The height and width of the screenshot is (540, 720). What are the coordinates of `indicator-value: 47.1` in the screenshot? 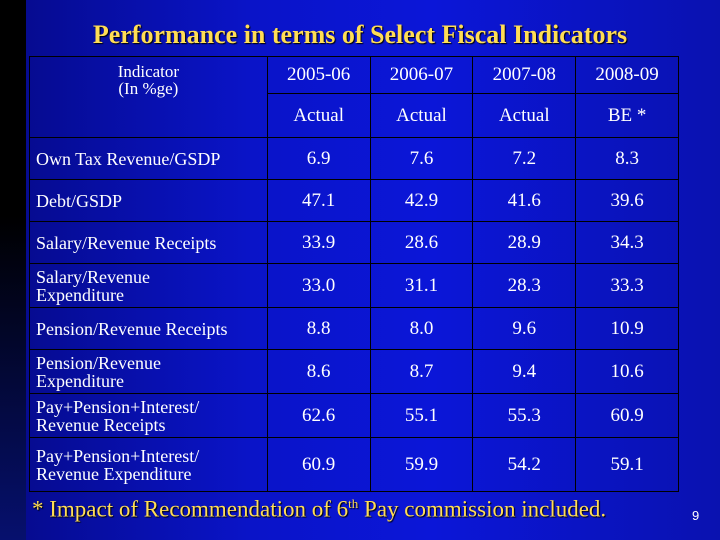 It's located at (318, 200).